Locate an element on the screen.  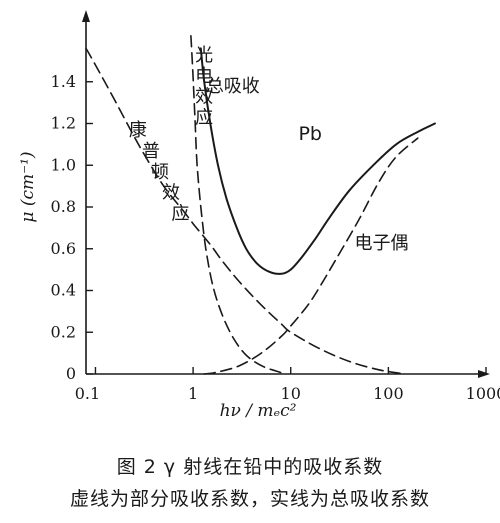
x-tick-label: 10 is located at coordinates (291, 393).